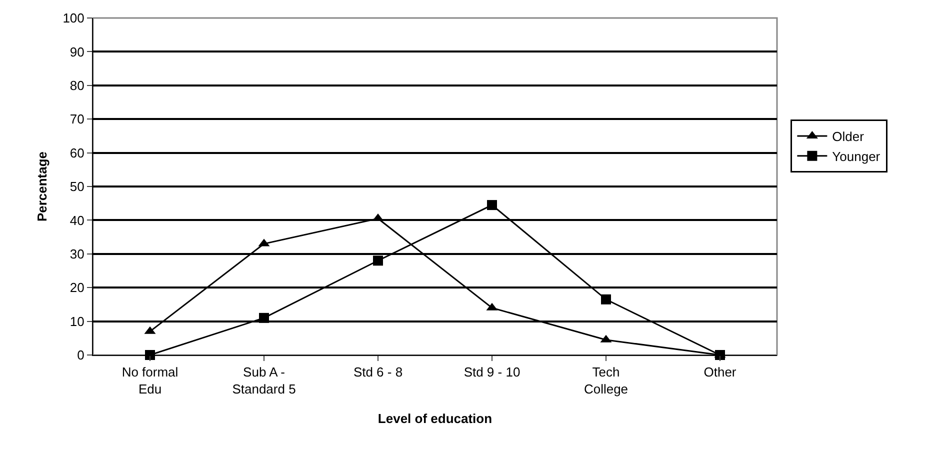  I want to click on y-tick-label: 50, so click(77, 186).